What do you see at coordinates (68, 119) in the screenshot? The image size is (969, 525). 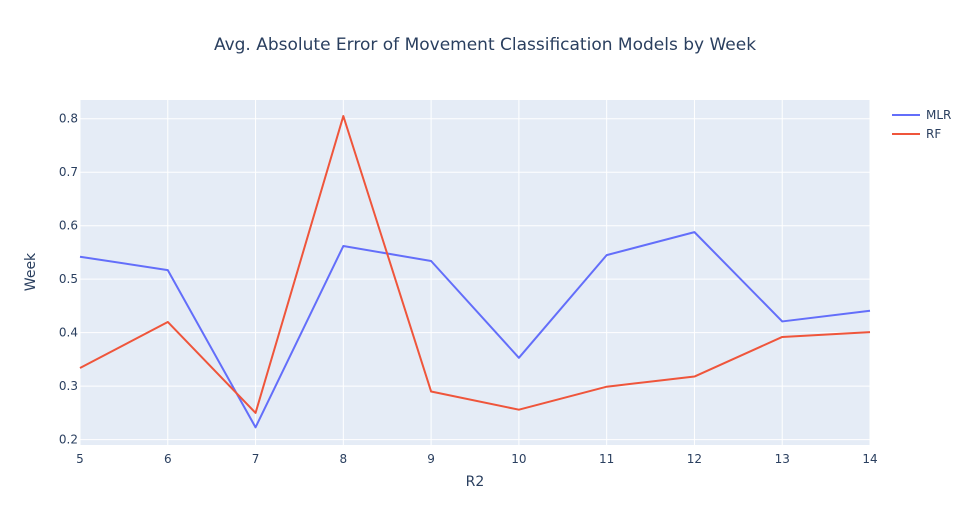 I see `y-tick-label: 0.8` at bounding box center [68, 119].